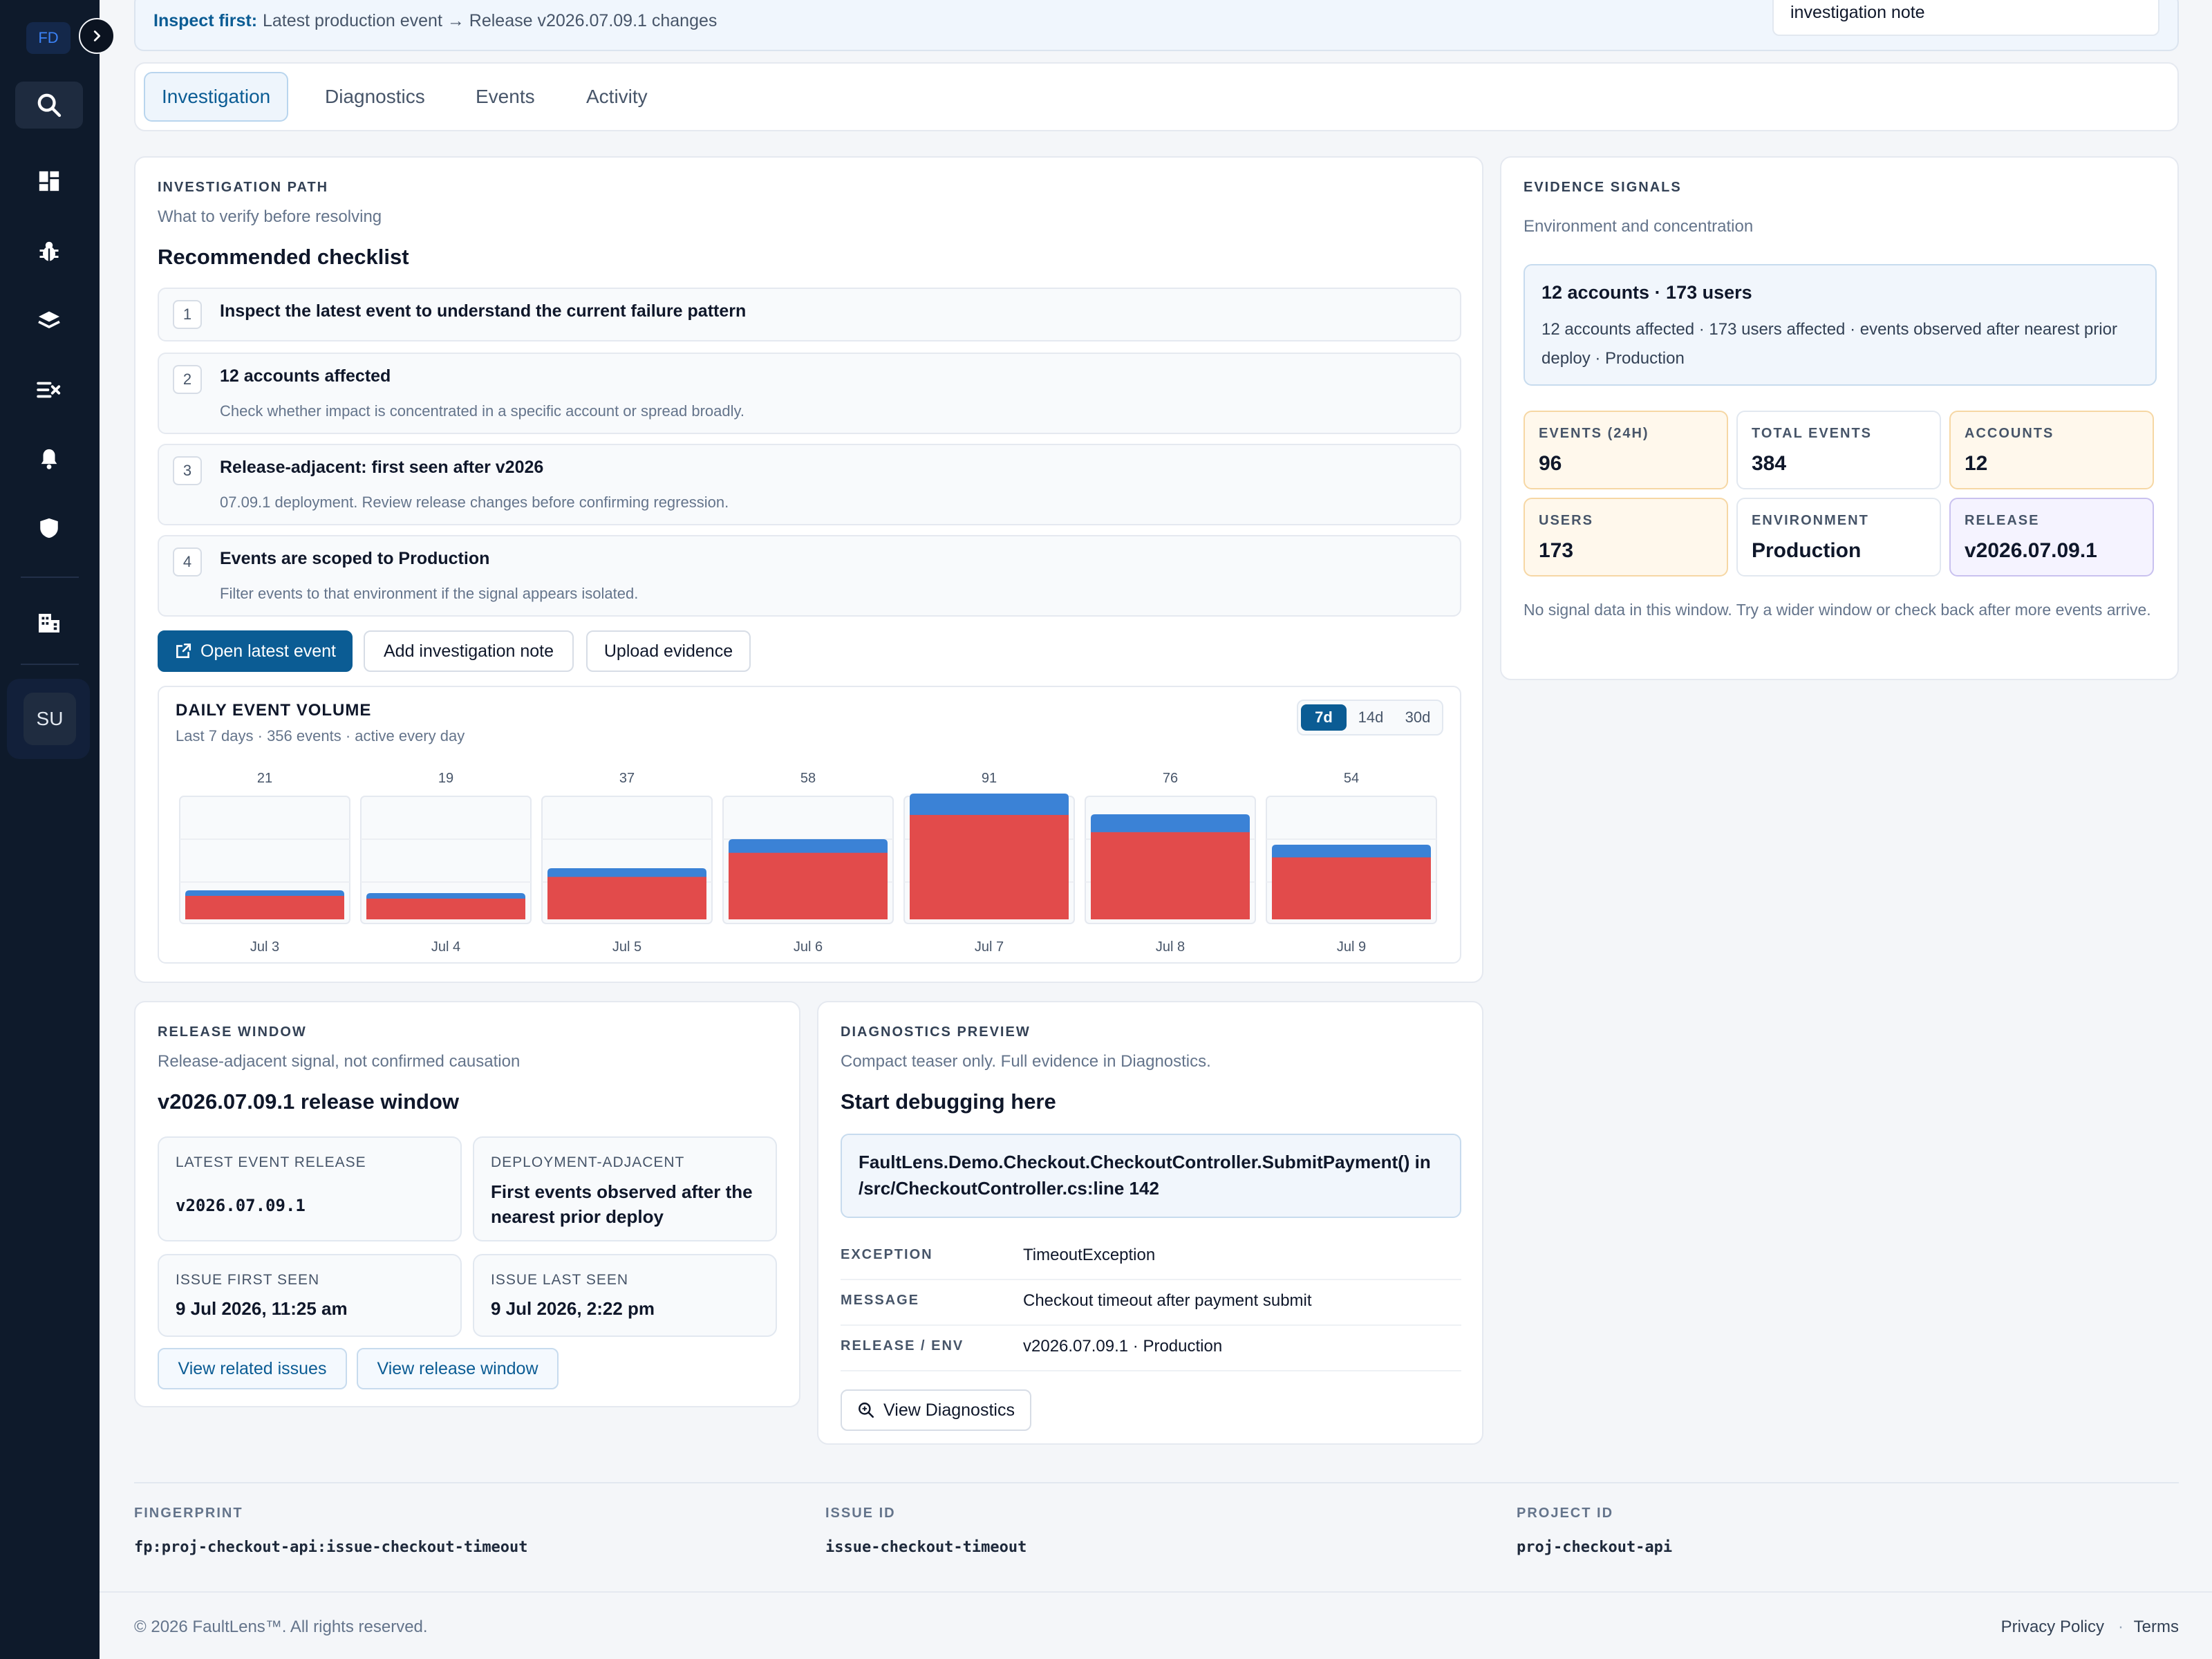 The width and height of the screenshot is (2212, 1659). I want to click on sidebar-item-projects, so click(49, 320).